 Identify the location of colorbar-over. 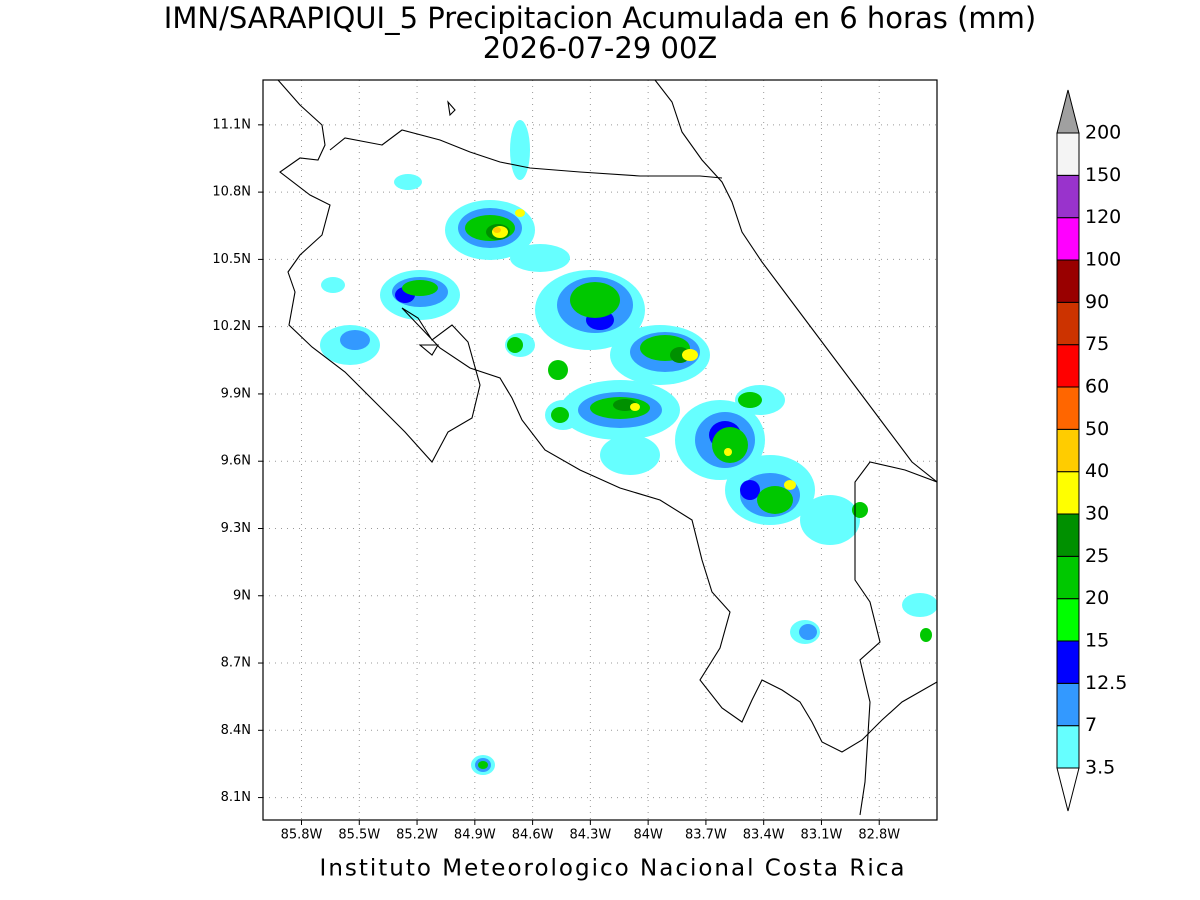
(1068, 111).